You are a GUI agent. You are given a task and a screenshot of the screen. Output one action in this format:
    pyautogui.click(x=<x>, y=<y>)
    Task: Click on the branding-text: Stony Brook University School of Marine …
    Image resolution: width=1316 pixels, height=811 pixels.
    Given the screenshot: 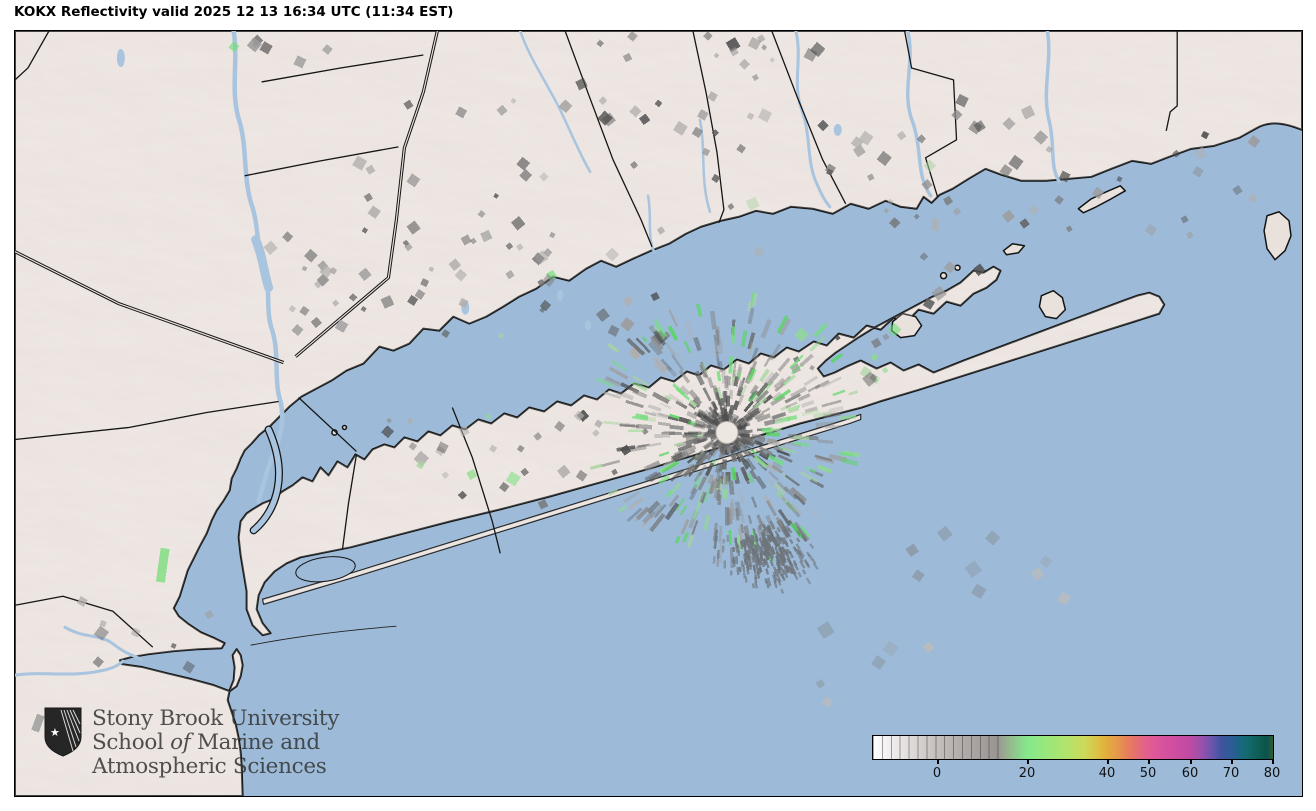 What is the action you would take?
    pyautogui.click(x=215, y=743)
    